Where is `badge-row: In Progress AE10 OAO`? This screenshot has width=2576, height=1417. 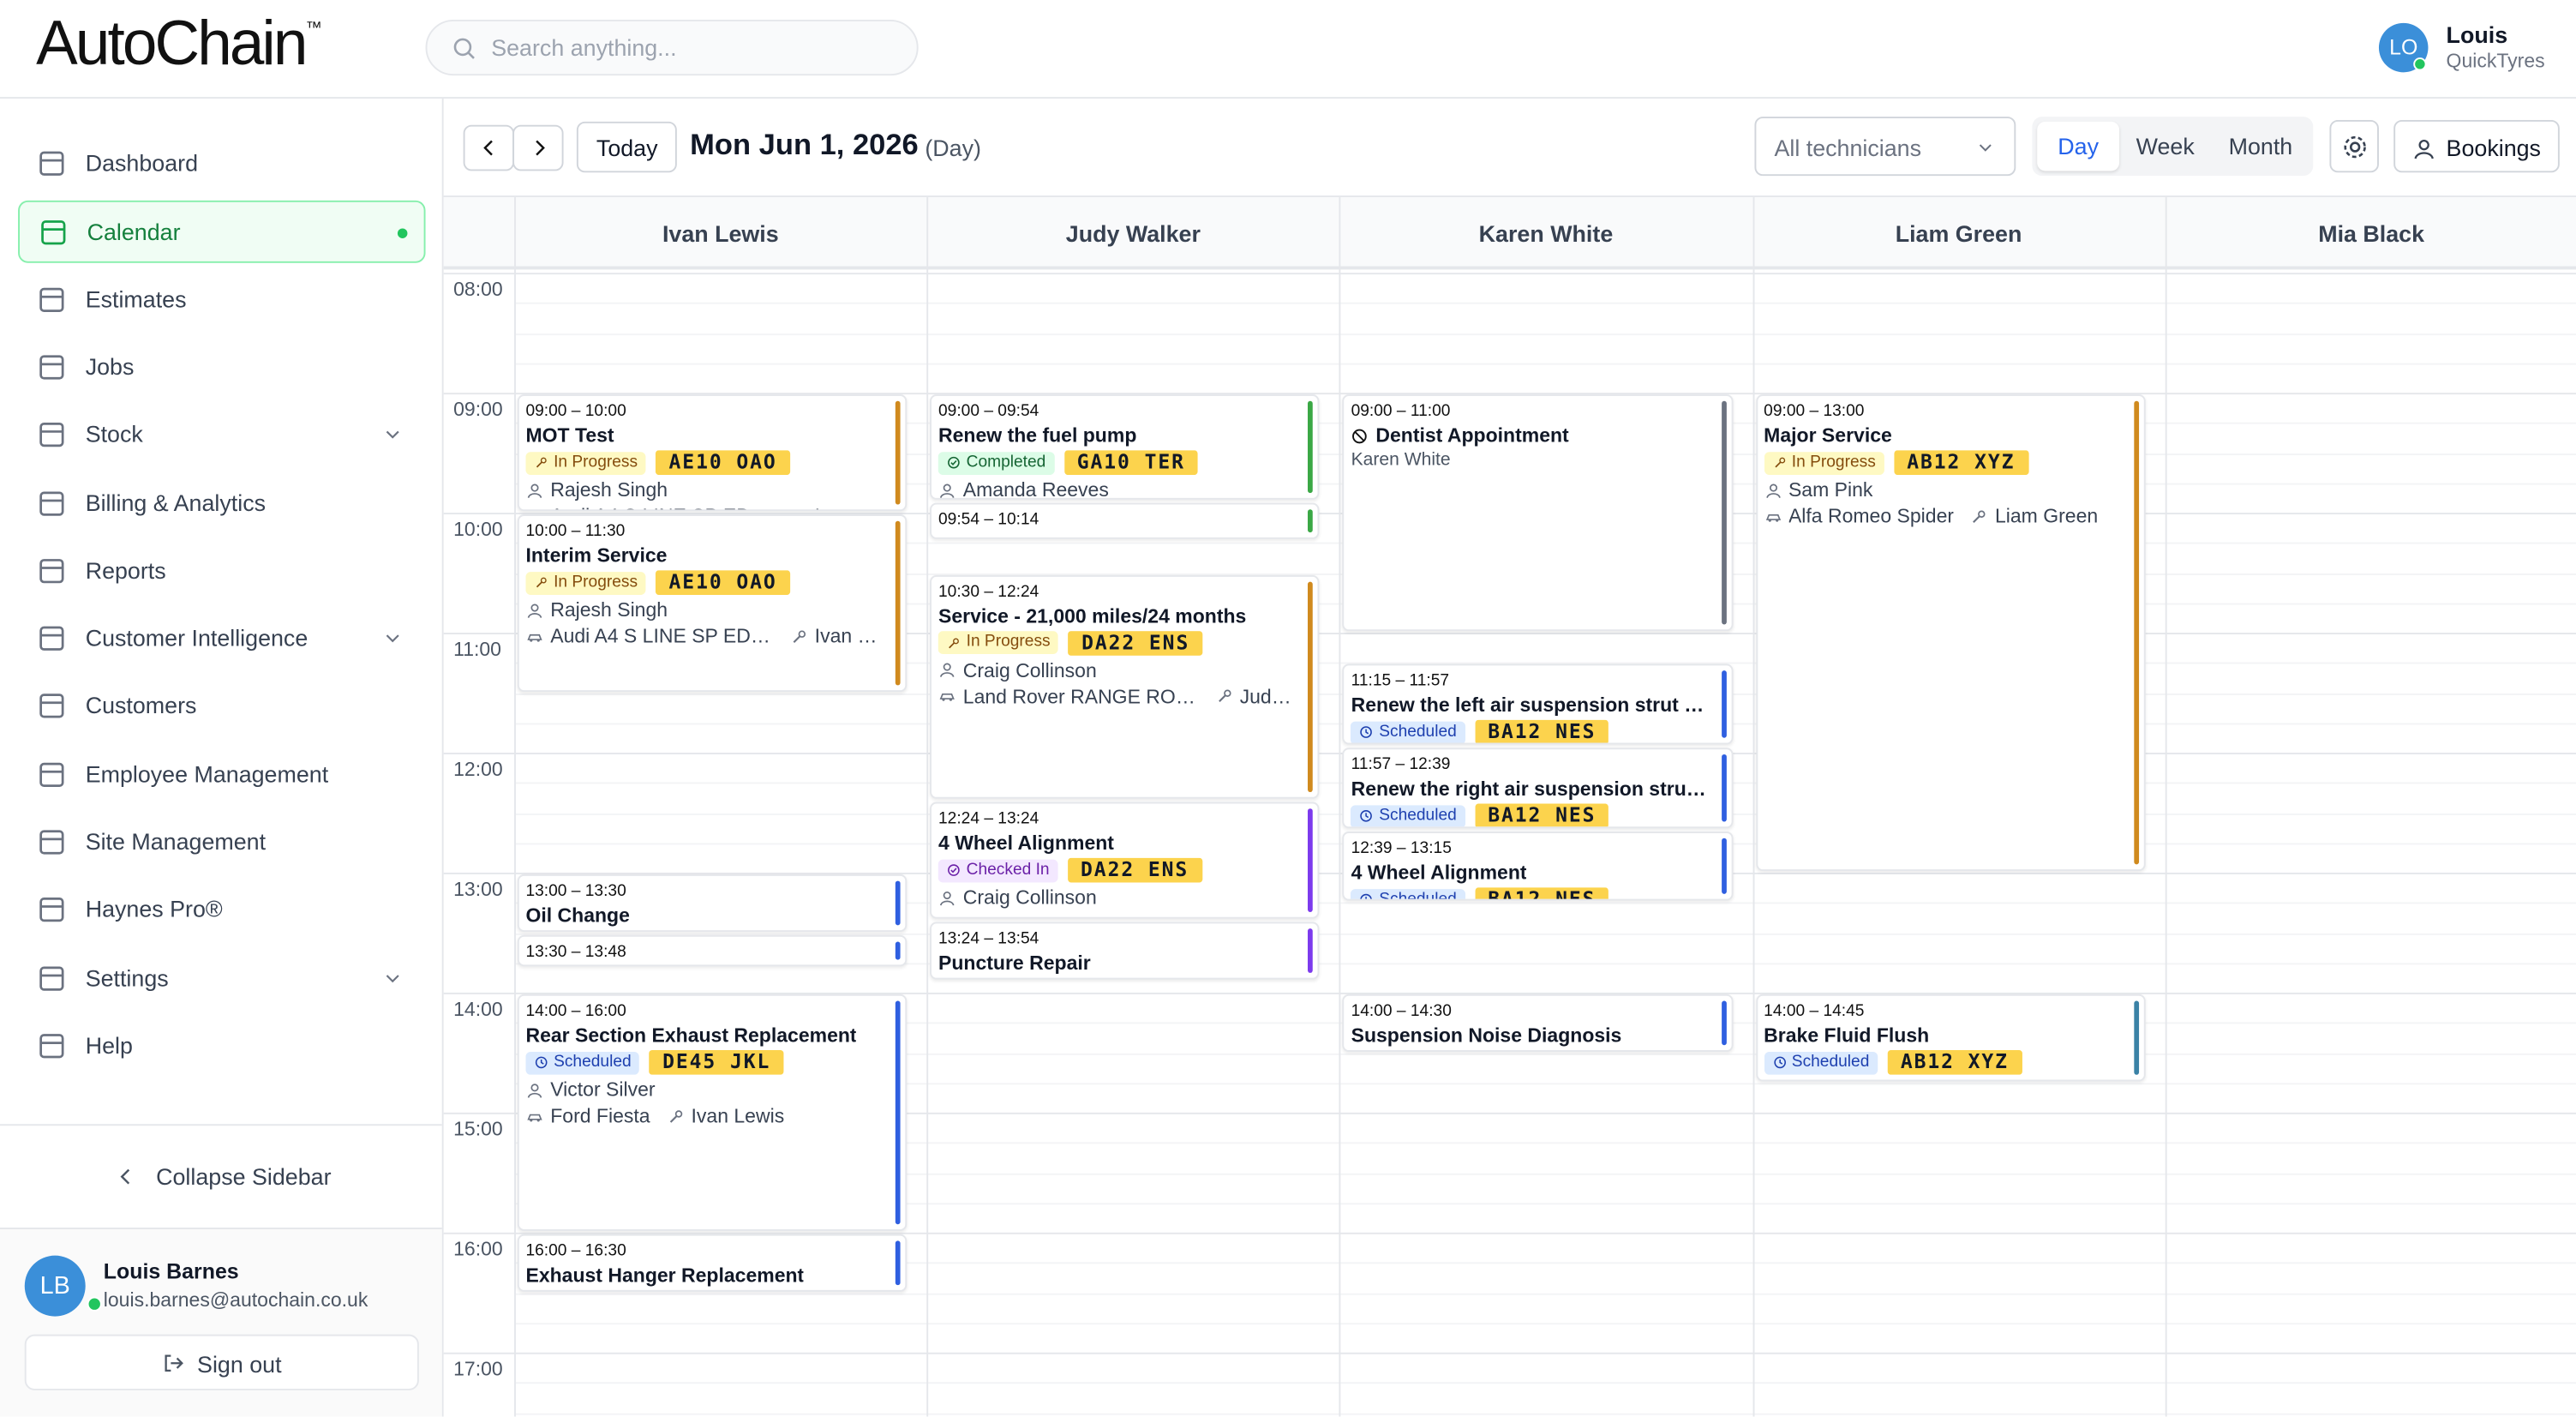 badge-row: In Progress AE10 OAO is located at coordinates (703, 582).